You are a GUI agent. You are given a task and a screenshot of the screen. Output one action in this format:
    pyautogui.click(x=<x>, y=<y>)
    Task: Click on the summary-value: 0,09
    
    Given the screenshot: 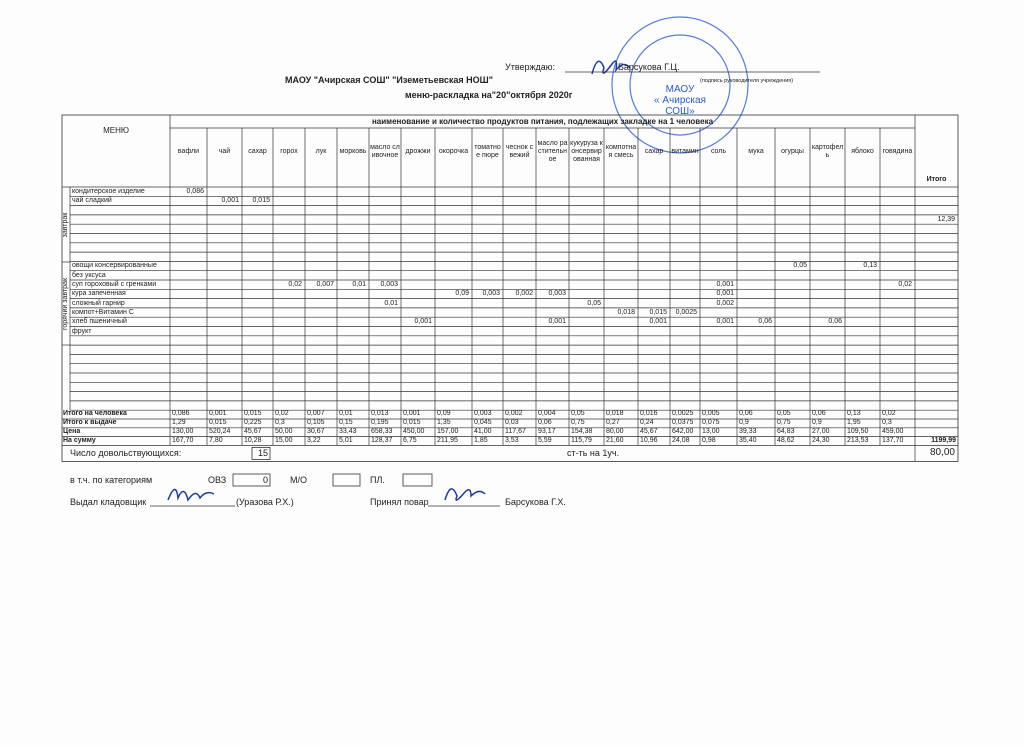 What is the action you would take?
    pyautogui.click(x=444, y=414)
    